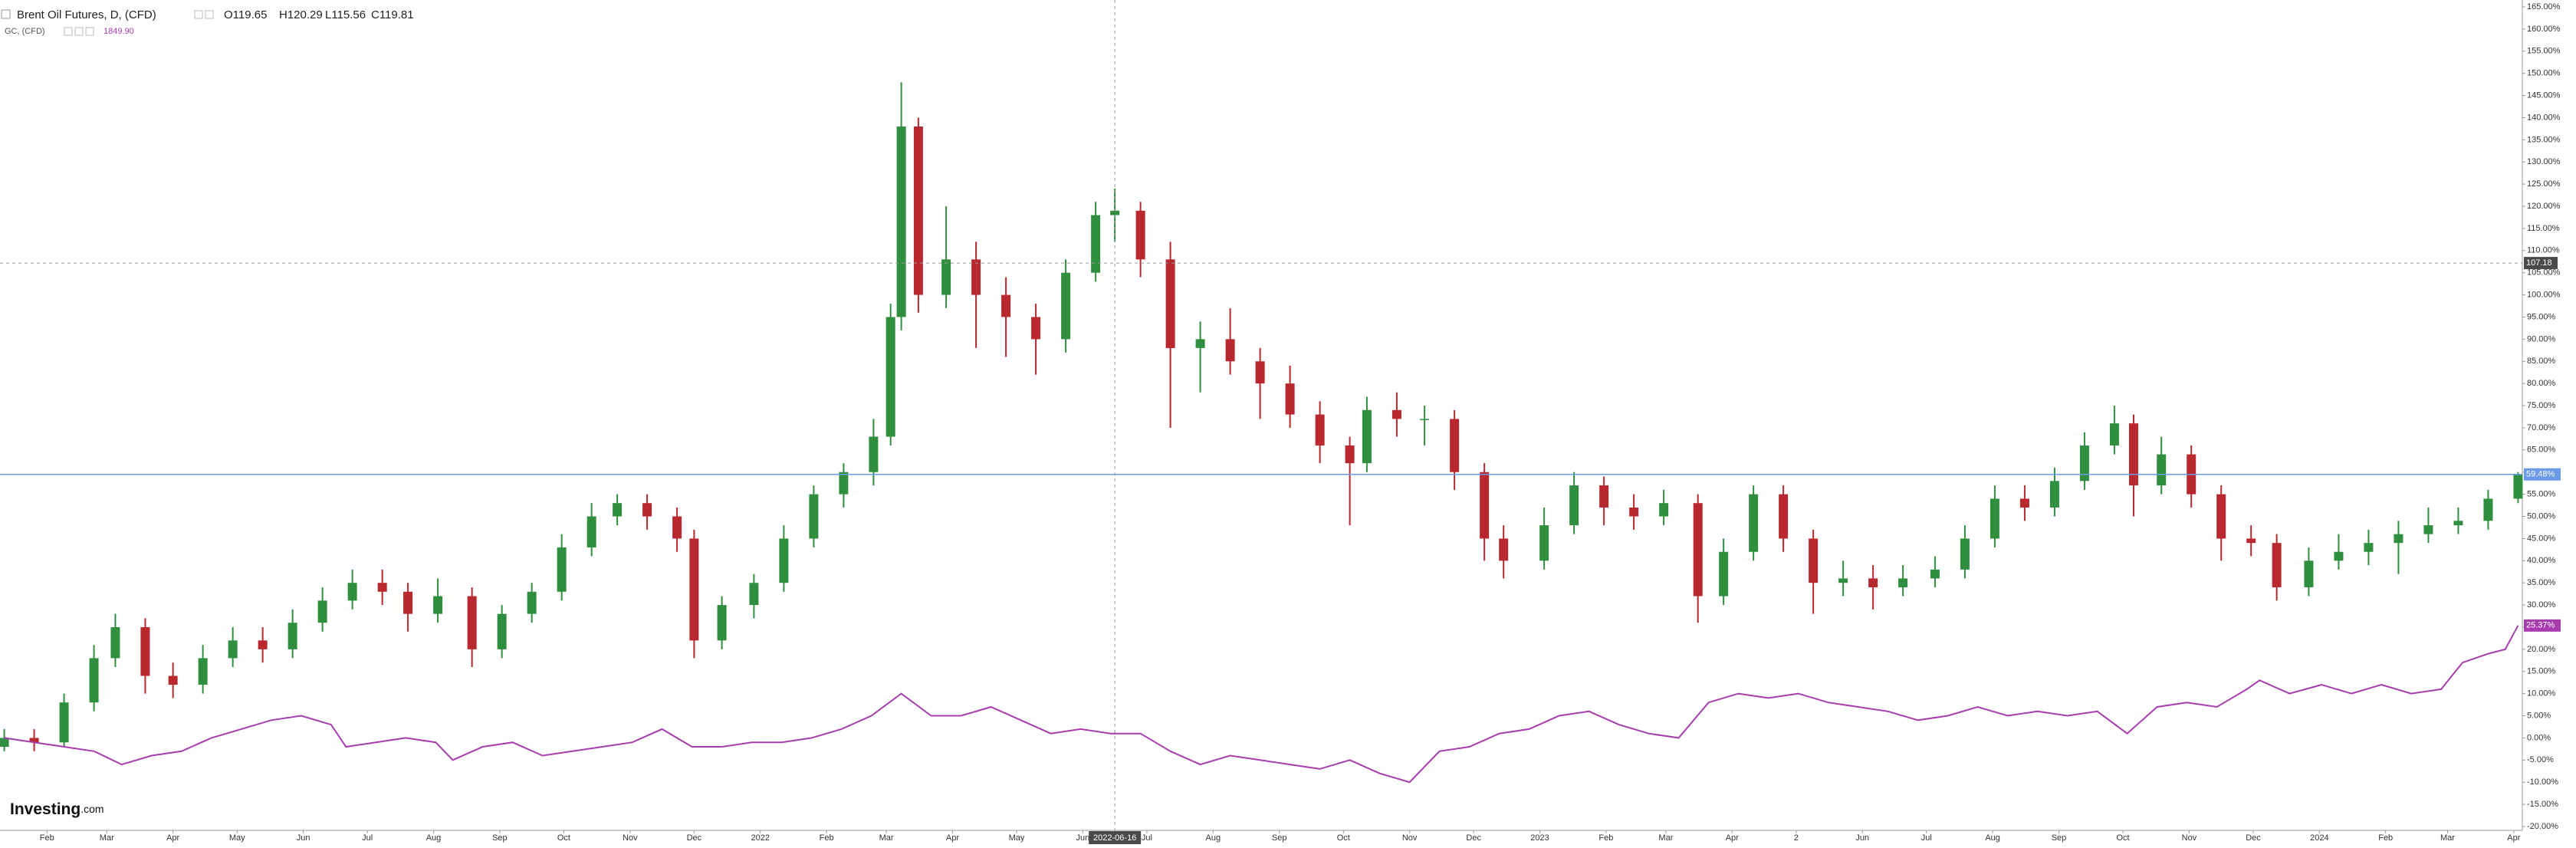 The image size is (2576, 848). Describe the element at coordinates (2541, 405) in the screenshot. I see `y-tick-label: 75.00%` at that location.